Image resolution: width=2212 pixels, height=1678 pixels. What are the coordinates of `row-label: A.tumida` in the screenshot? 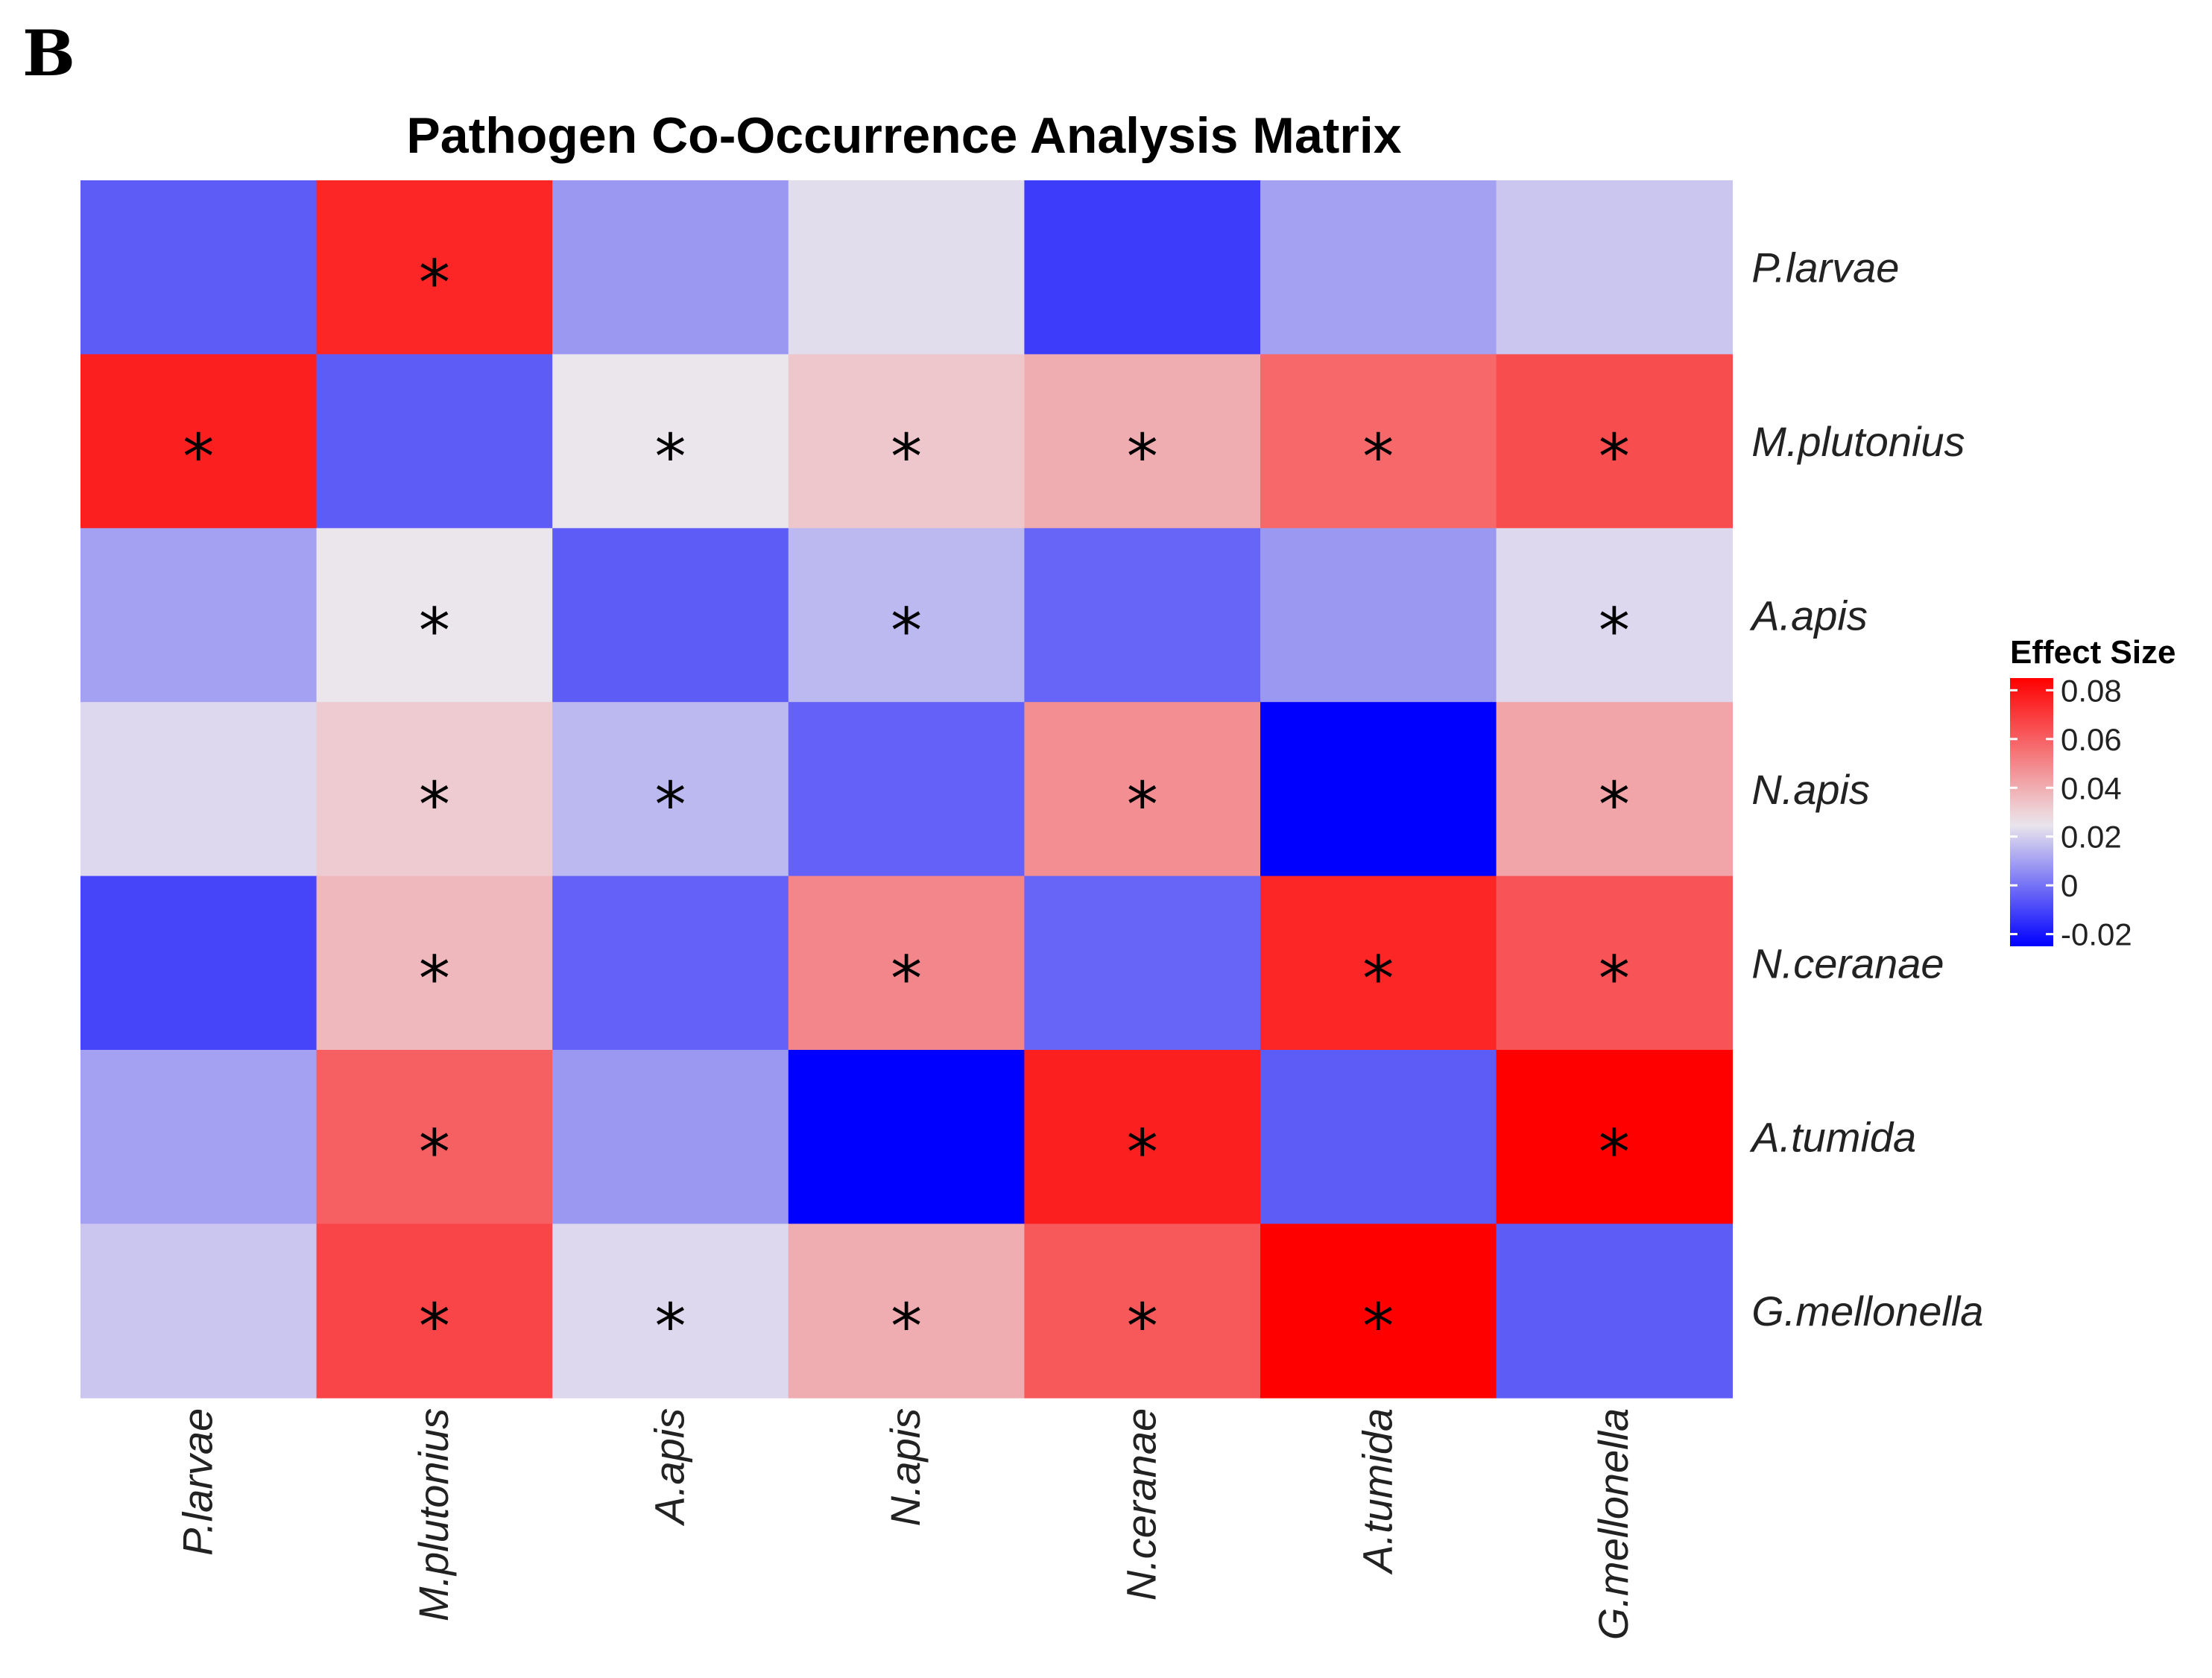 It's located at (1832, 1137).